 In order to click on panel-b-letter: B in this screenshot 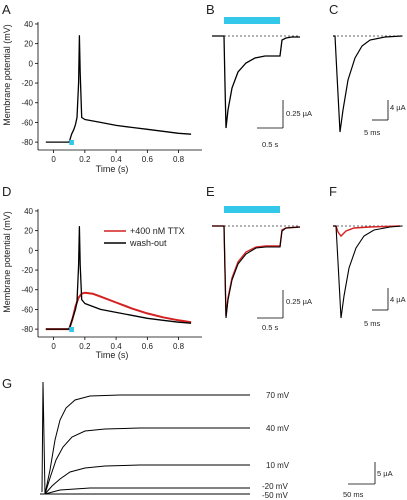, I will do `click(210, 9)`.